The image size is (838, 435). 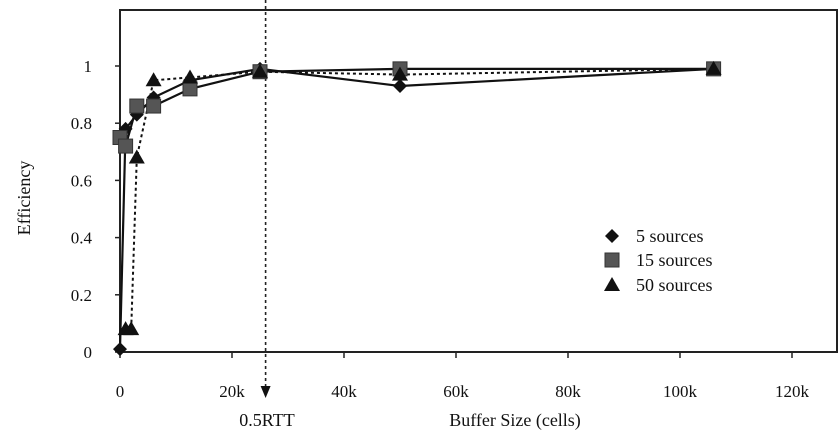 I want to click on x-tick-label: 20k, so click(x=232, y=391).